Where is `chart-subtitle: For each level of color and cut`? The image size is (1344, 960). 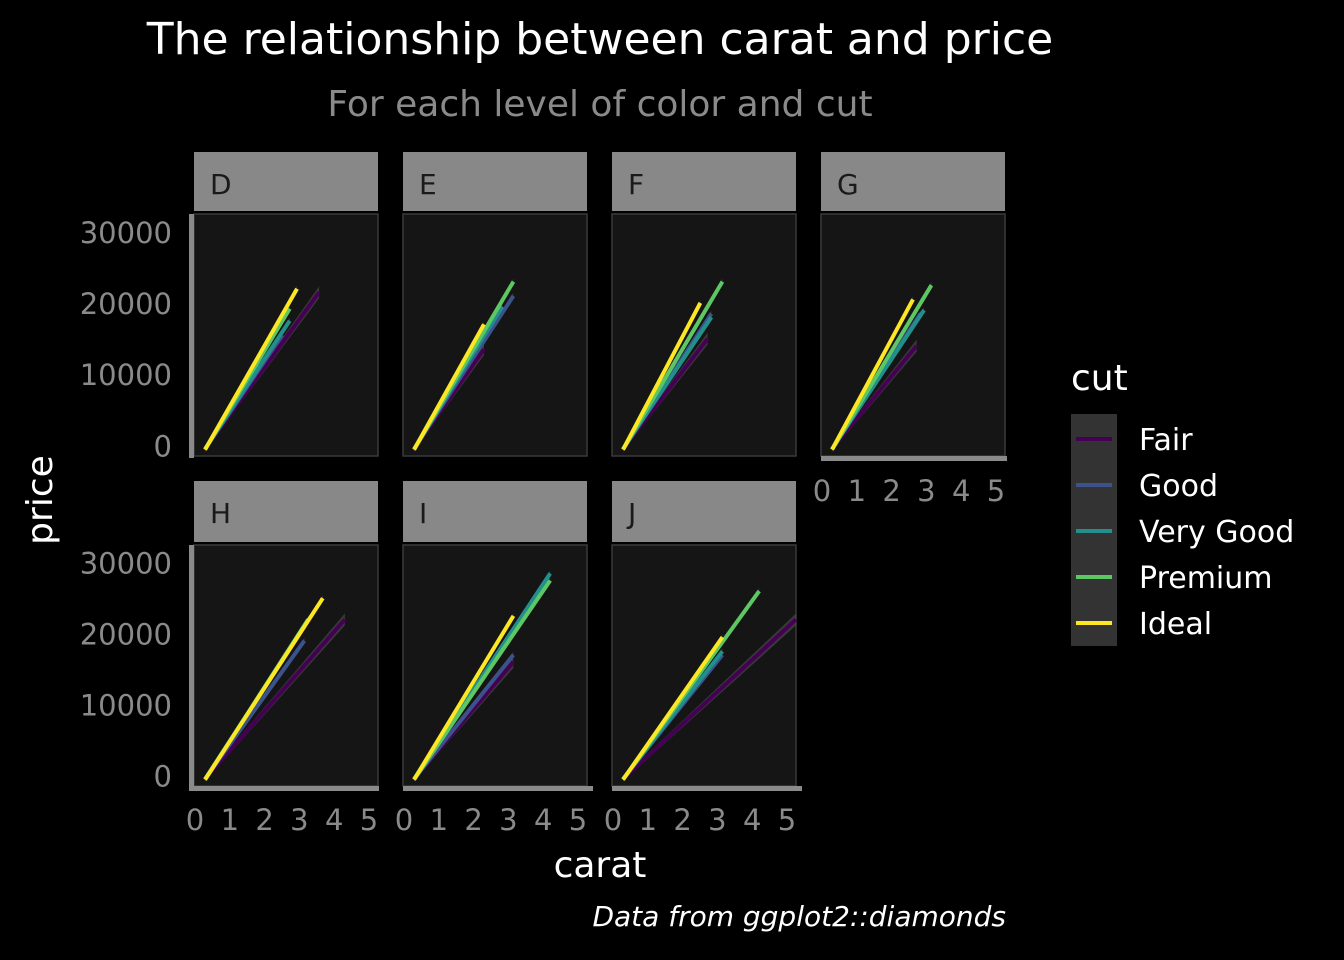 chart-subtitle: For each level of color and cut is located at coordinates (600, 104).